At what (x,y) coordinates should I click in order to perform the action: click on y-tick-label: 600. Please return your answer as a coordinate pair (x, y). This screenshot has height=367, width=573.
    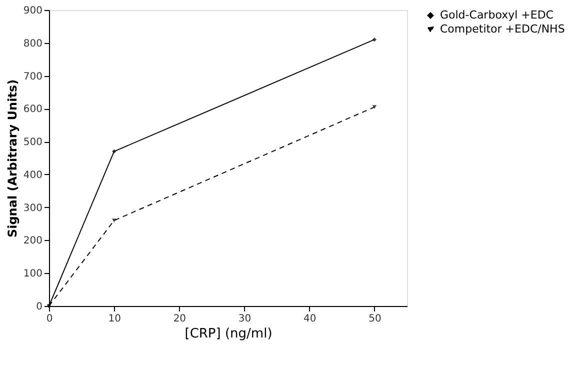
    Looking at the image, I should click on (32, 110).